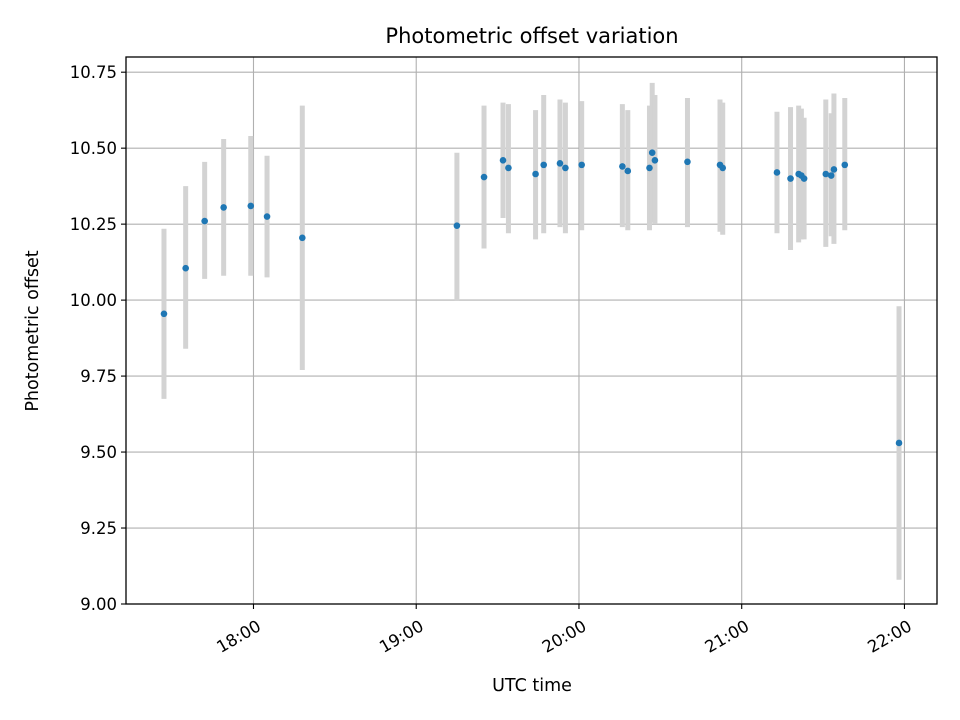 The image size is (960, 720). What do you see at coordinates (98, 452) in the screenshot?
I see `y-tick-label: 9.50` at bounding box center [98, 452].